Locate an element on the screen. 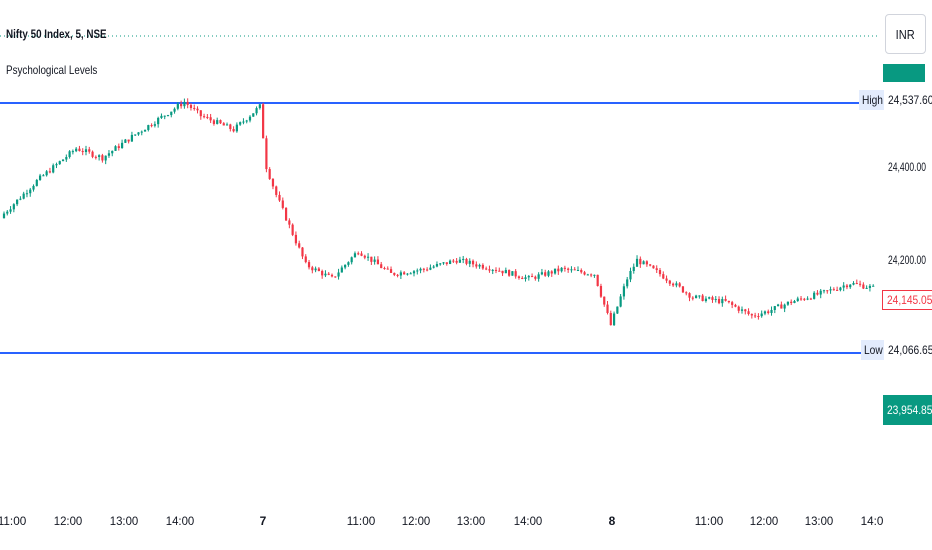 The height and width of the screenshot is (550, 932). currency-button: INR is located at coordinates (905, 34).